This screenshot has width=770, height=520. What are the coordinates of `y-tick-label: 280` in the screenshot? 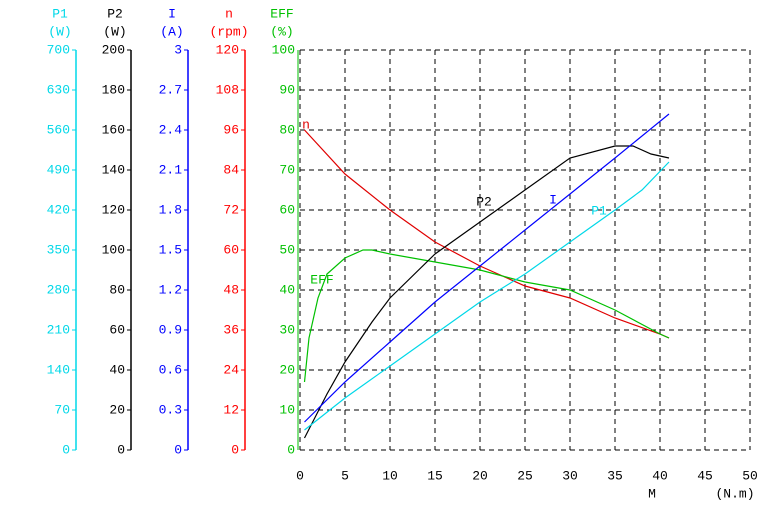 It's located at (58, 289).